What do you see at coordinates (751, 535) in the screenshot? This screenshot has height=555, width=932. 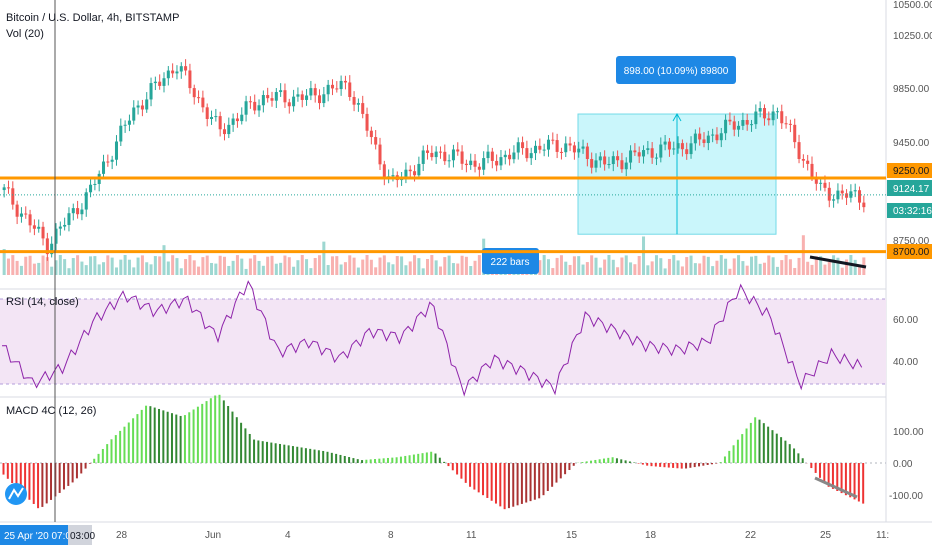 I see `time-label: 22` at bounding box center [751, 535].